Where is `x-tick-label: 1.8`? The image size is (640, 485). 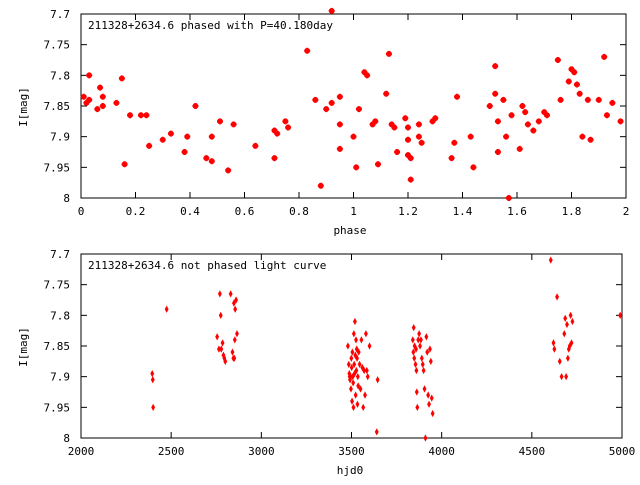
x-tick-label: 1.8 is located at coordinates (572, 211).